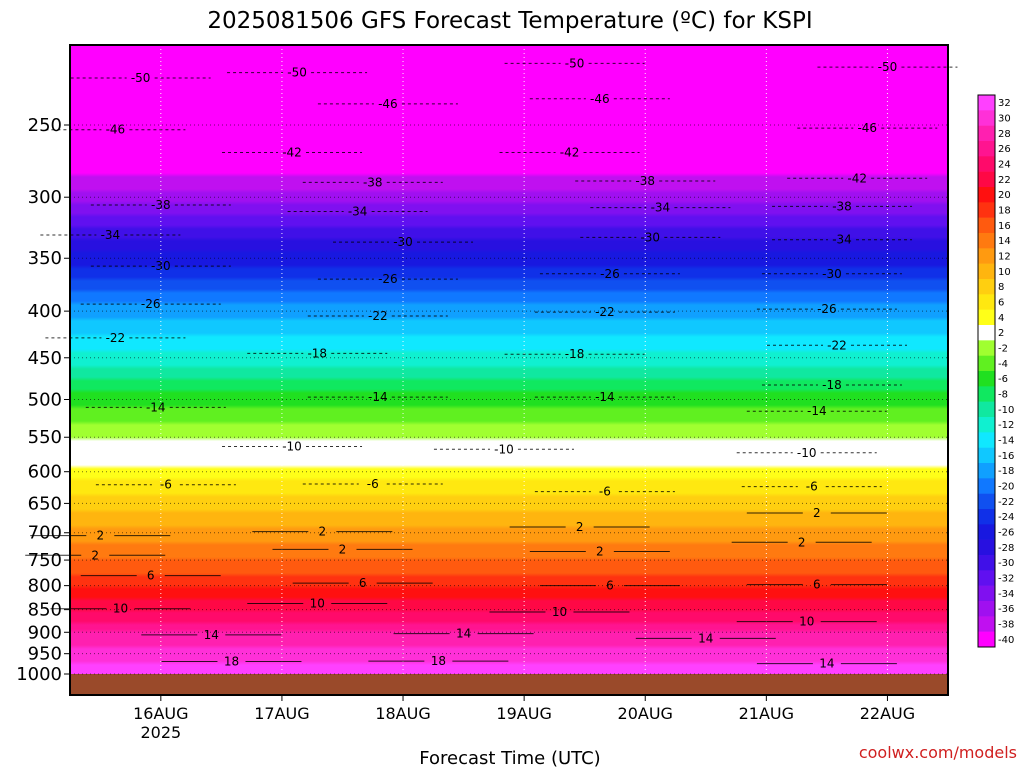  I want to click on colorbar-label: -22, so click(1006, 502).